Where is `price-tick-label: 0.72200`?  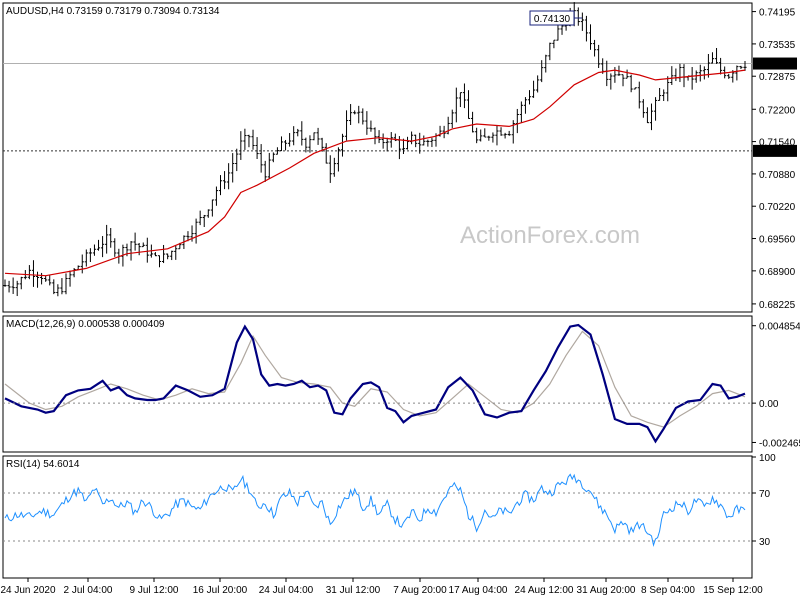 price-tick-label: 0.72200 is located at coordinates (777, 110).